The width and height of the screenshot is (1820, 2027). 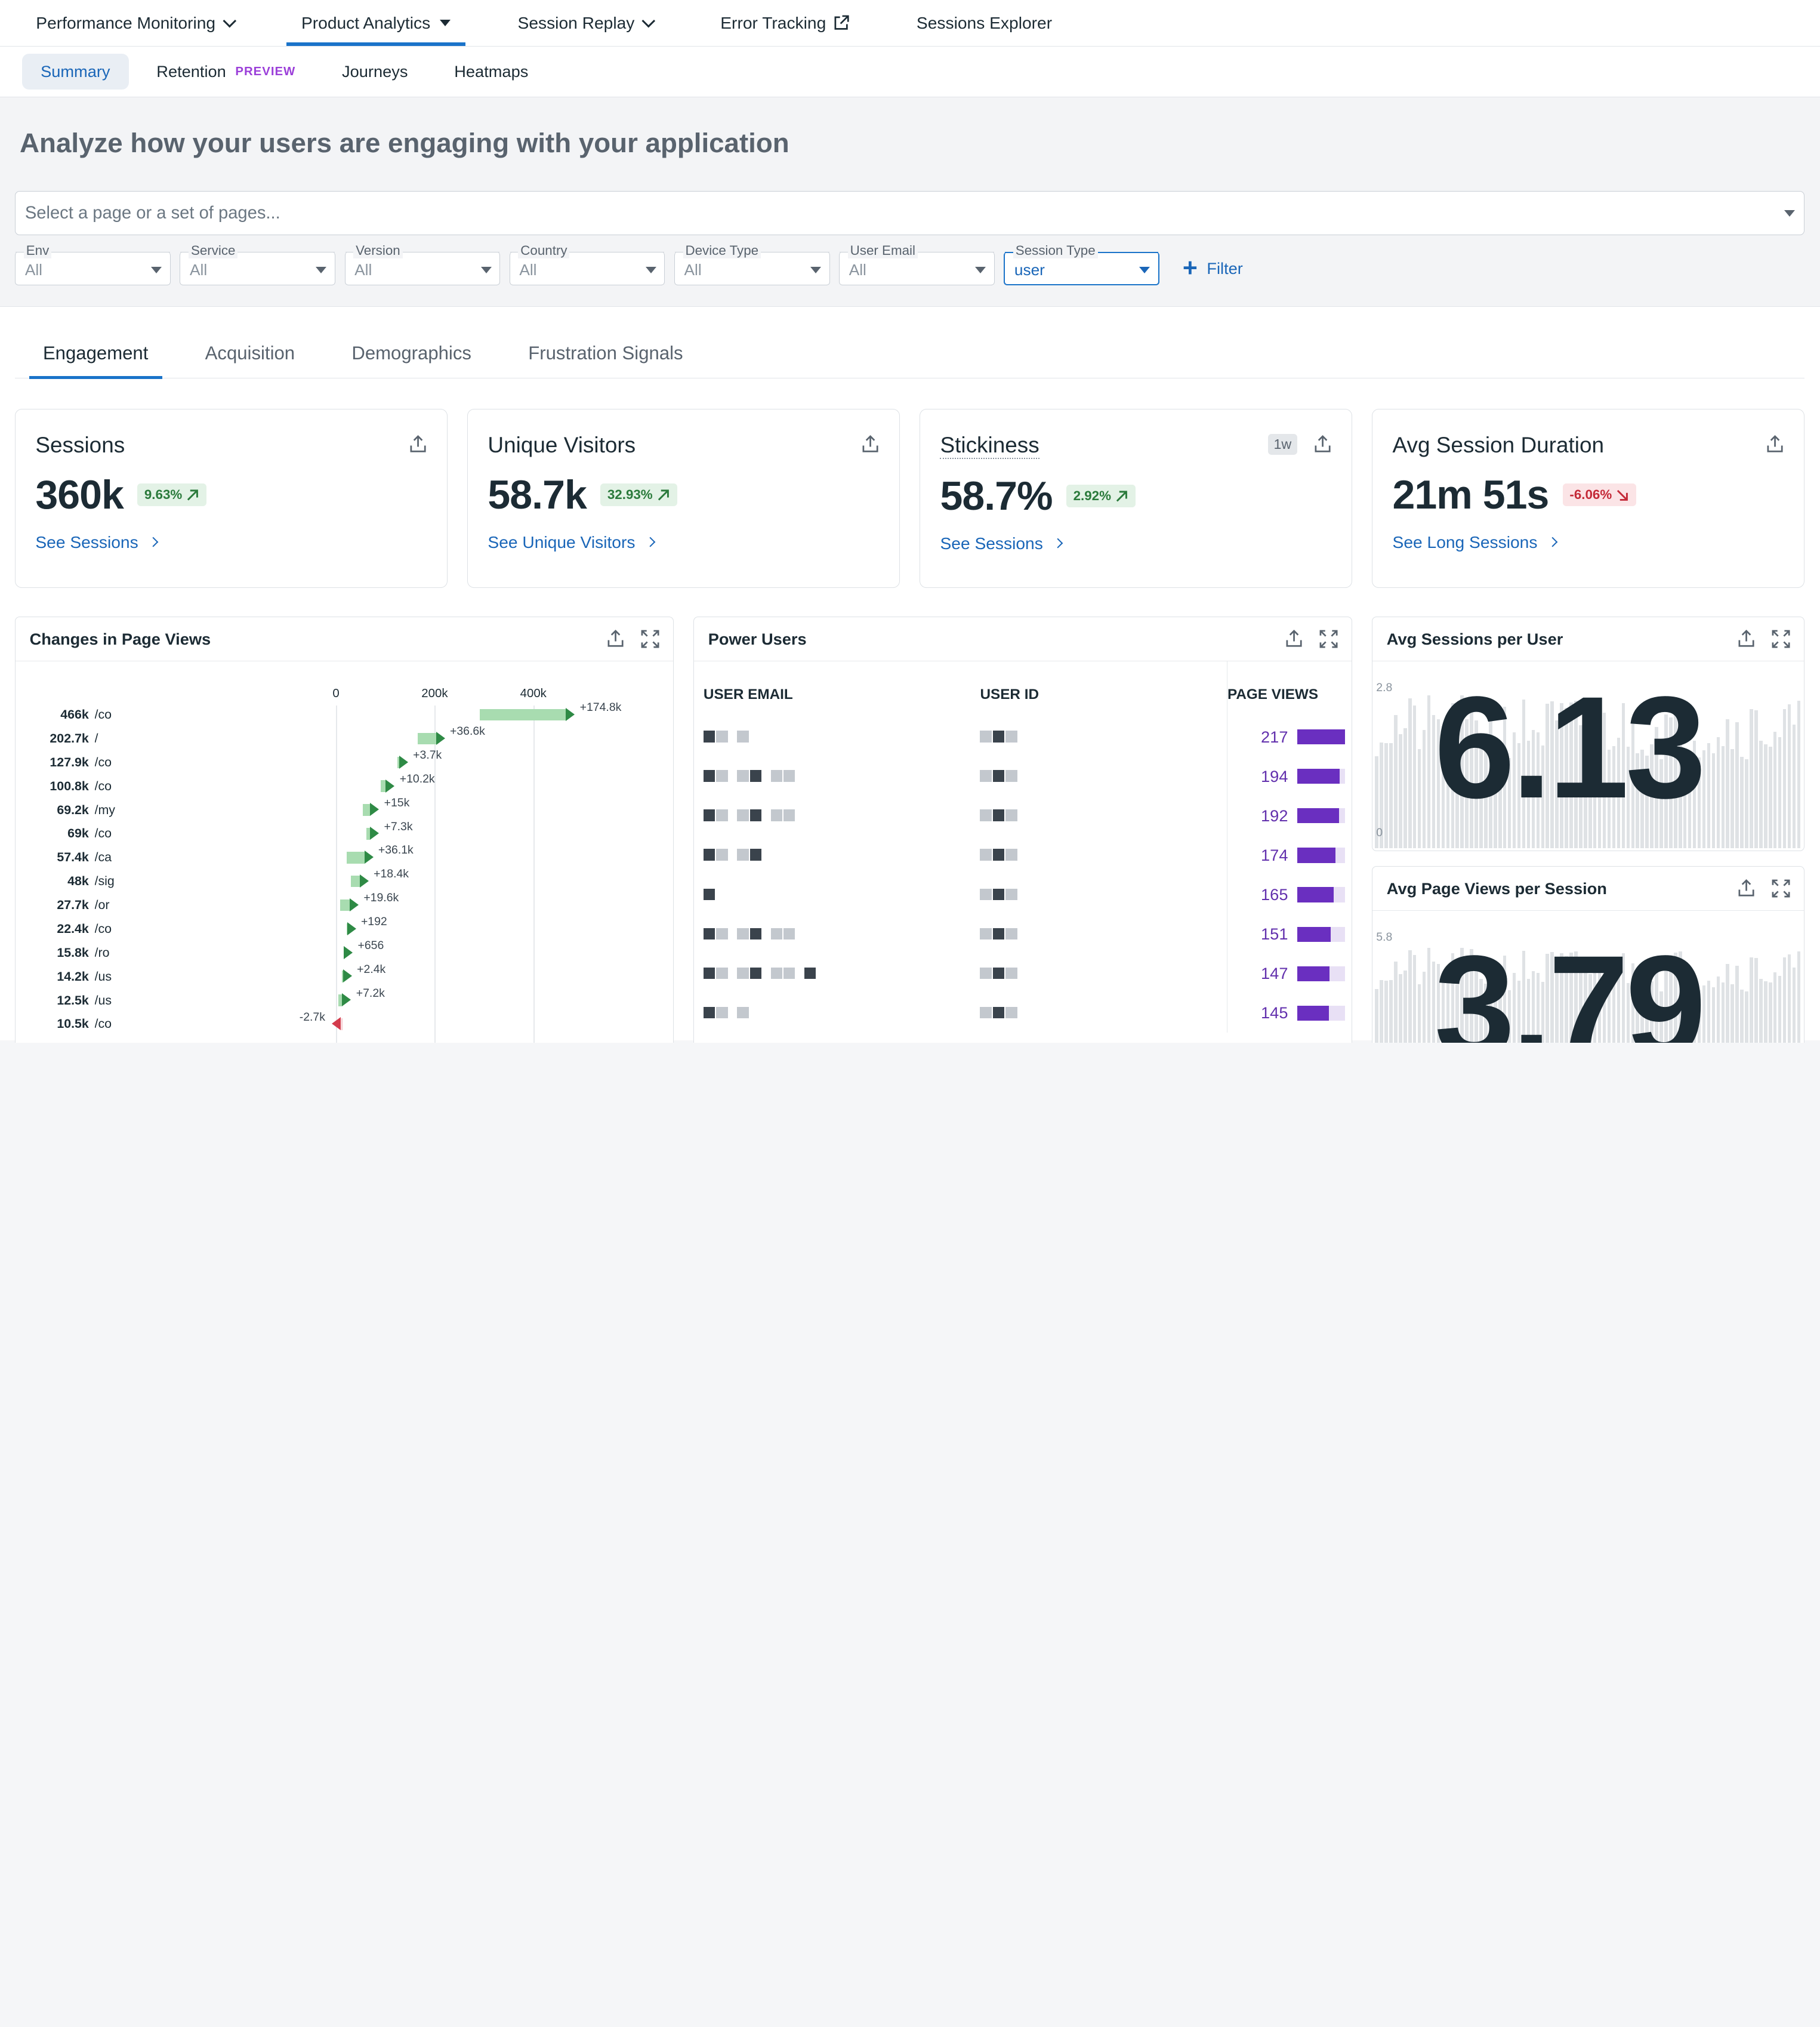 What do you see at coordinates (837, 736) in the screenshot?
I see `user-email-cell` at bounding box center [837, 736].